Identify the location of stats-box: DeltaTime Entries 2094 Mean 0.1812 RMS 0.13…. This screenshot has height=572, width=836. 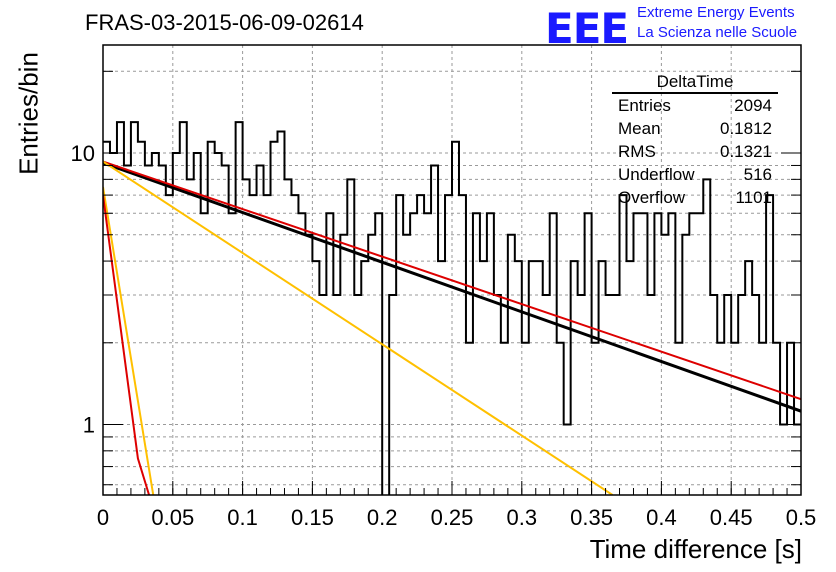
(695, 140).